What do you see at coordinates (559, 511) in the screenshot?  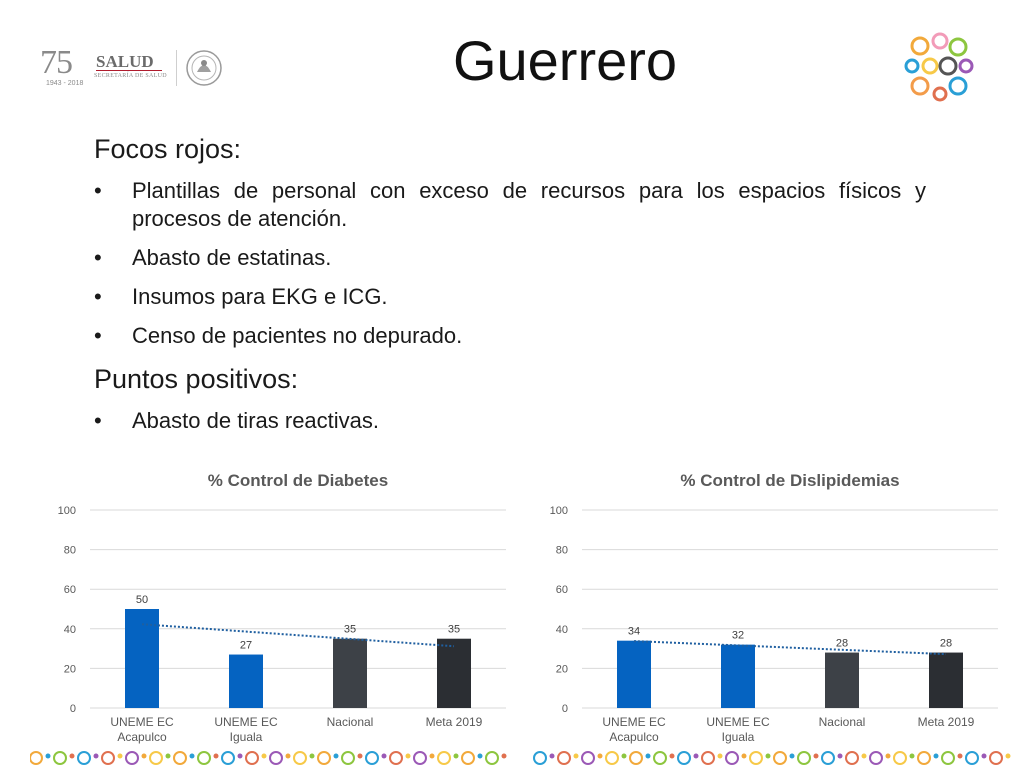 I see `y-tick-label: 100` at bounding box center [559, 511].